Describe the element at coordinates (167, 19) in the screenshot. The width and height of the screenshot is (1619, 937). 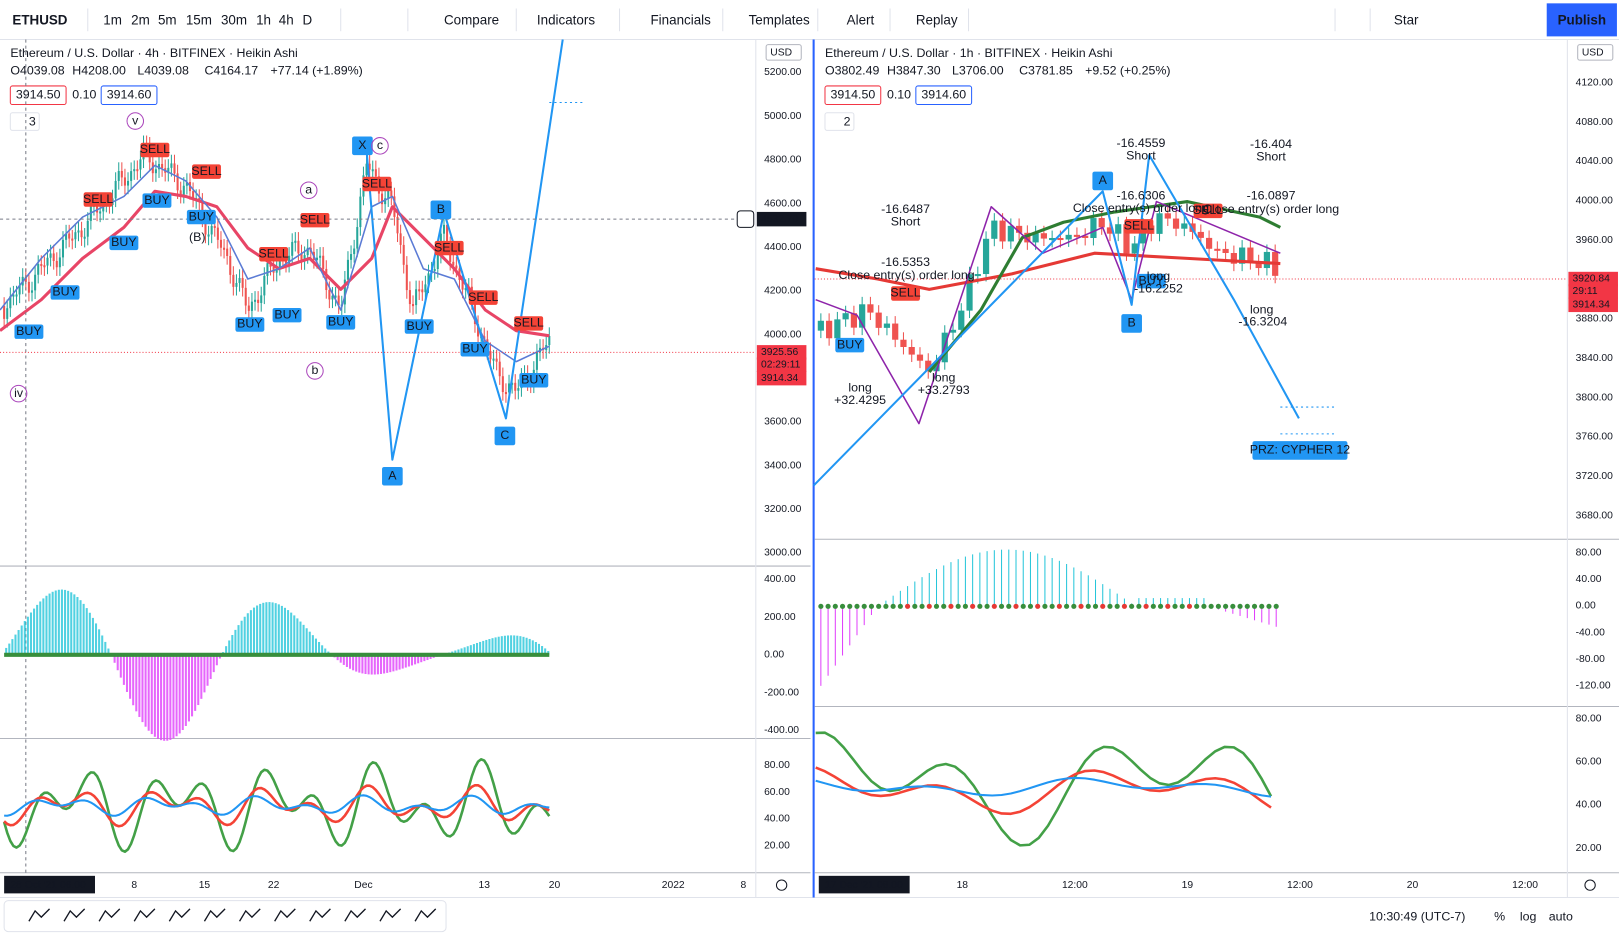
I see `interval: 5m` at that location.